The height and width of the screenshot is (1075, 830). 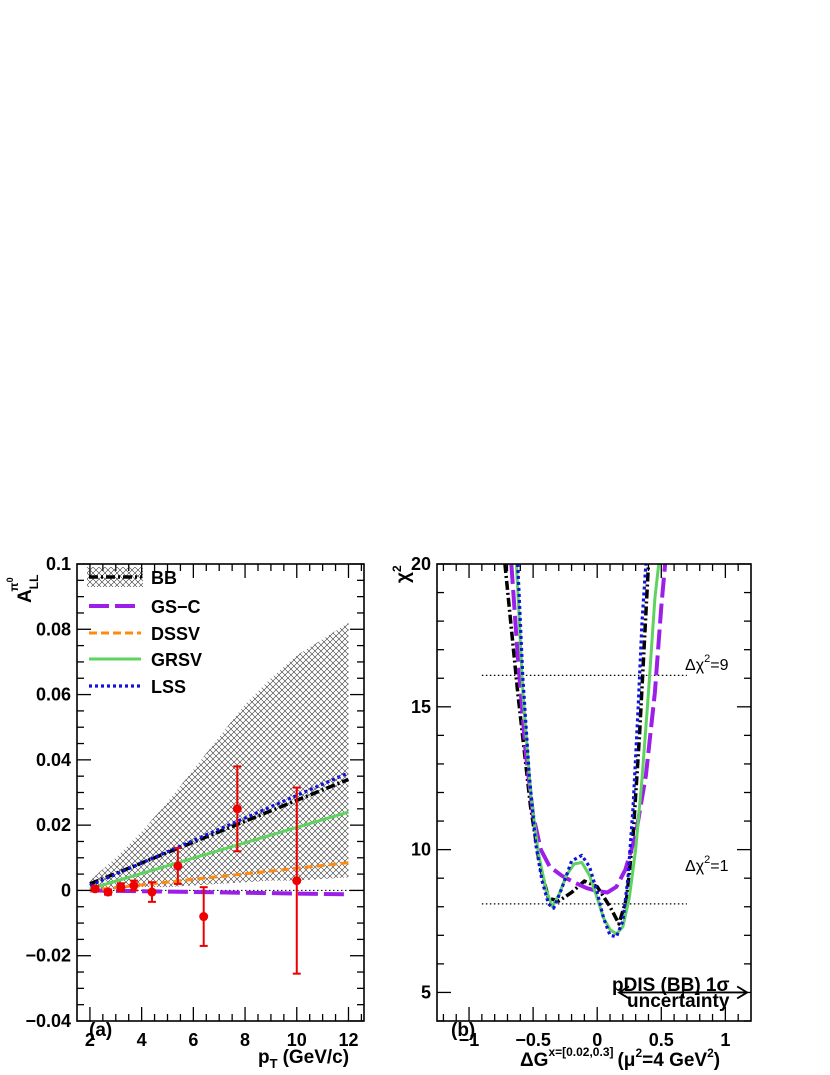 What do you see at coordinates (176, 660) in the screenshot?
I see `legend-label-grsv: GRSV` at bounding box center [176, 660].